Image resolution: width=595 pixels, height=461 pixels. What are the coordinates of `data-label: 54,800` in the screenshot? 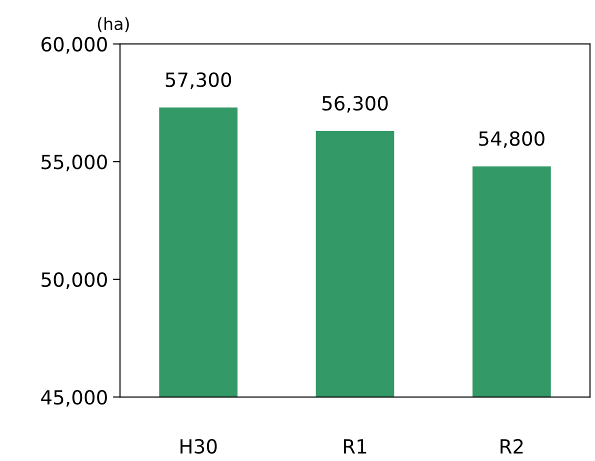 It's located at (511, 139).